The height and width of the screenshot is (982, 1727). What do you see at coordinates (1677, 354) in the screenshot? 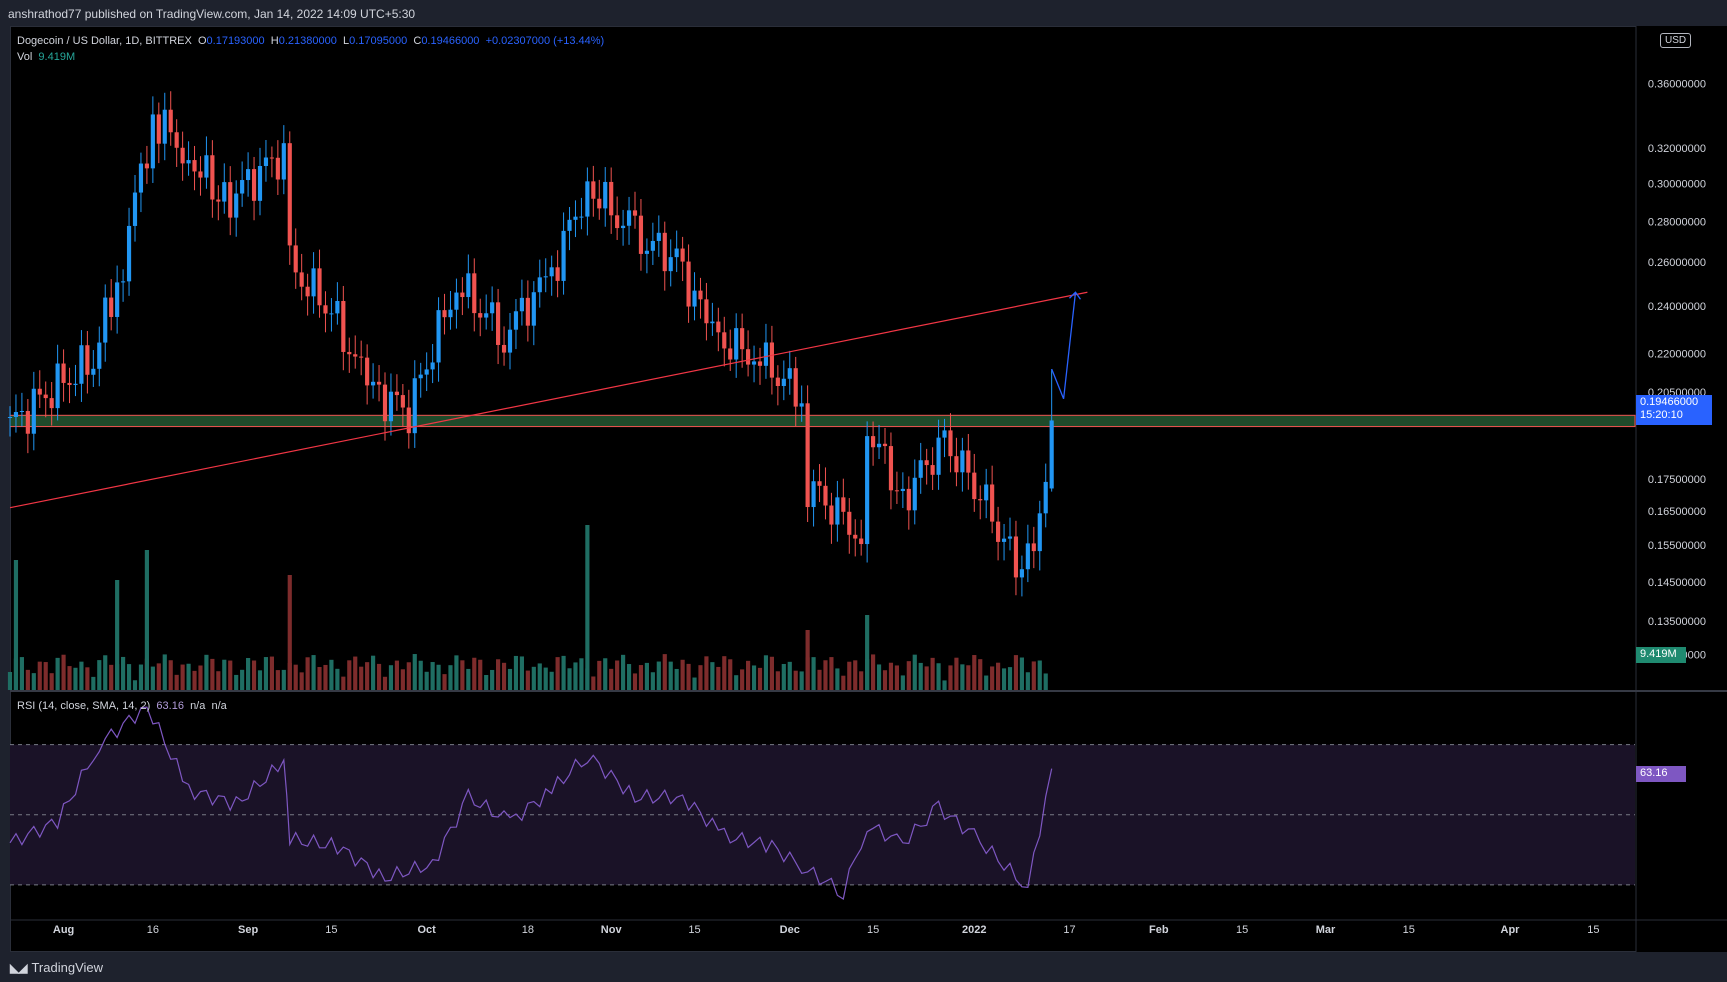
I see `price-axis-label: 0.22000000` at bounding box center [1677, 354].